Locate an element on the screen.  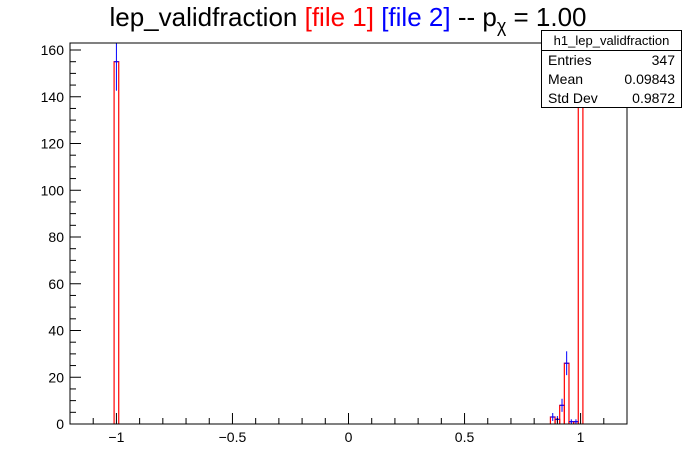
x-tick-label: 0 is located at coordinates (349, 437).